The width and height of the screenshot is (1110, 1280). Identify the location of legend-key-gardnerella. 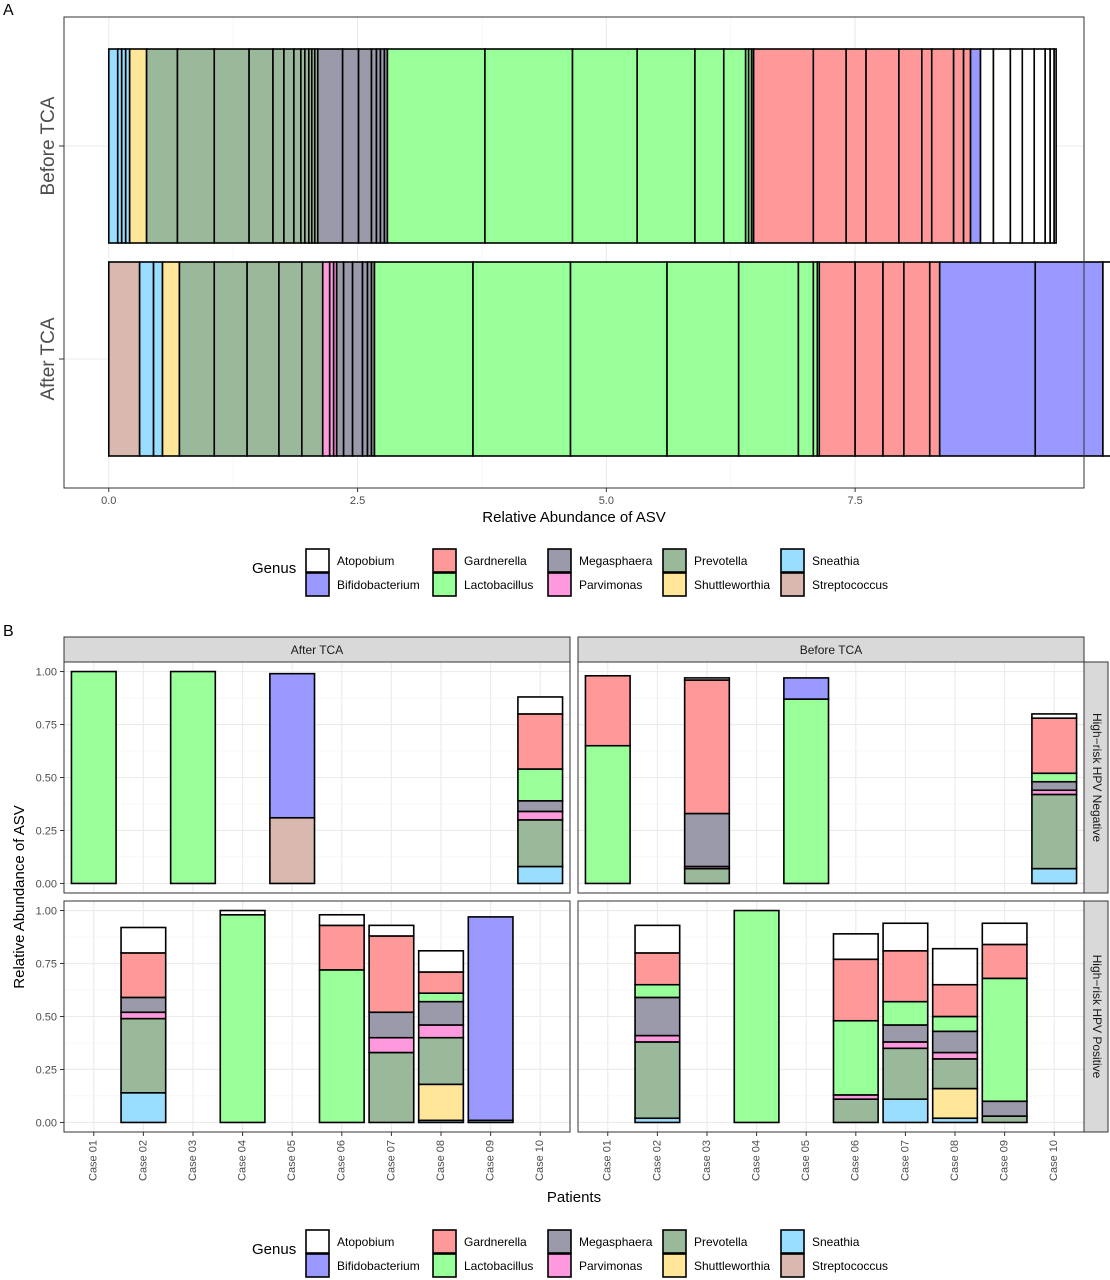
(444, 560).